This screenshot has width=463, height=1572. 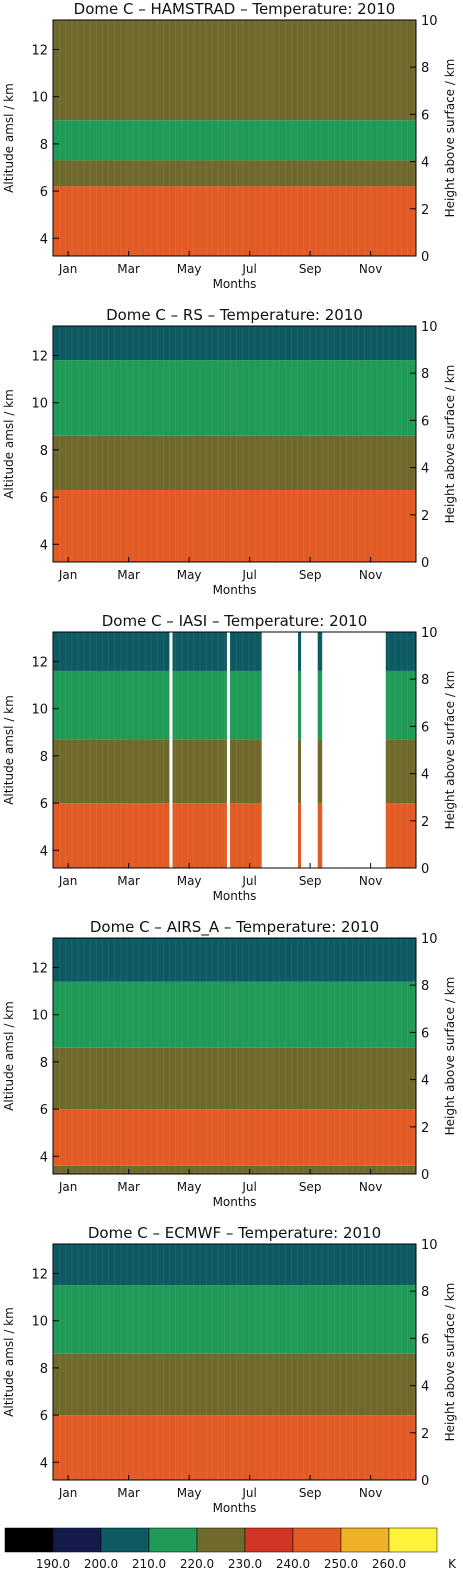 I want to click on x-tick-label: Mar, so click(x=128, y=1187).